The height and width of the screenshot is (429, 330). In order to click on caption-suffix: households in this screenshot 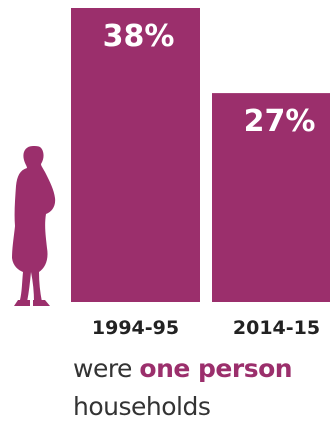, I will do `click(142, 406)`.